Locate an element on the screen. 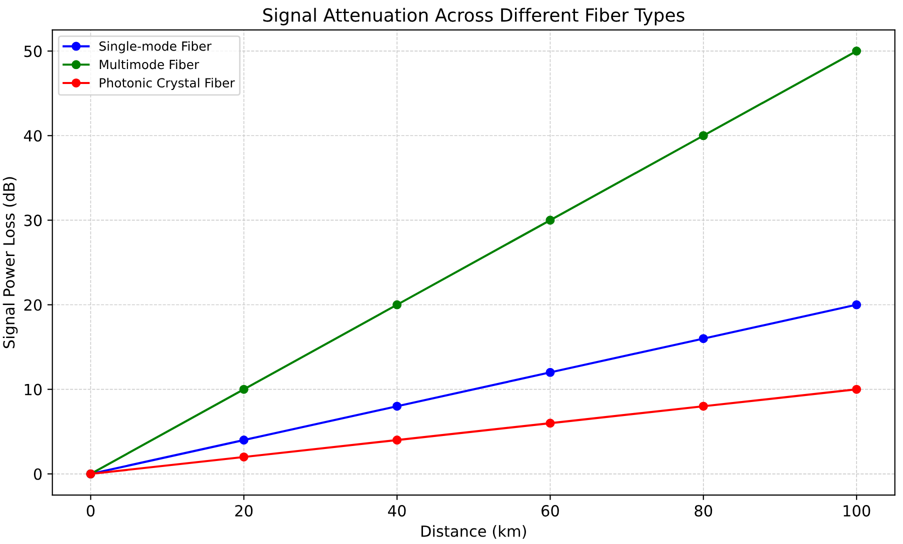 This screenshot has height=544, width=903. x-tick-label: 20 is located at coordinates (244, 511).